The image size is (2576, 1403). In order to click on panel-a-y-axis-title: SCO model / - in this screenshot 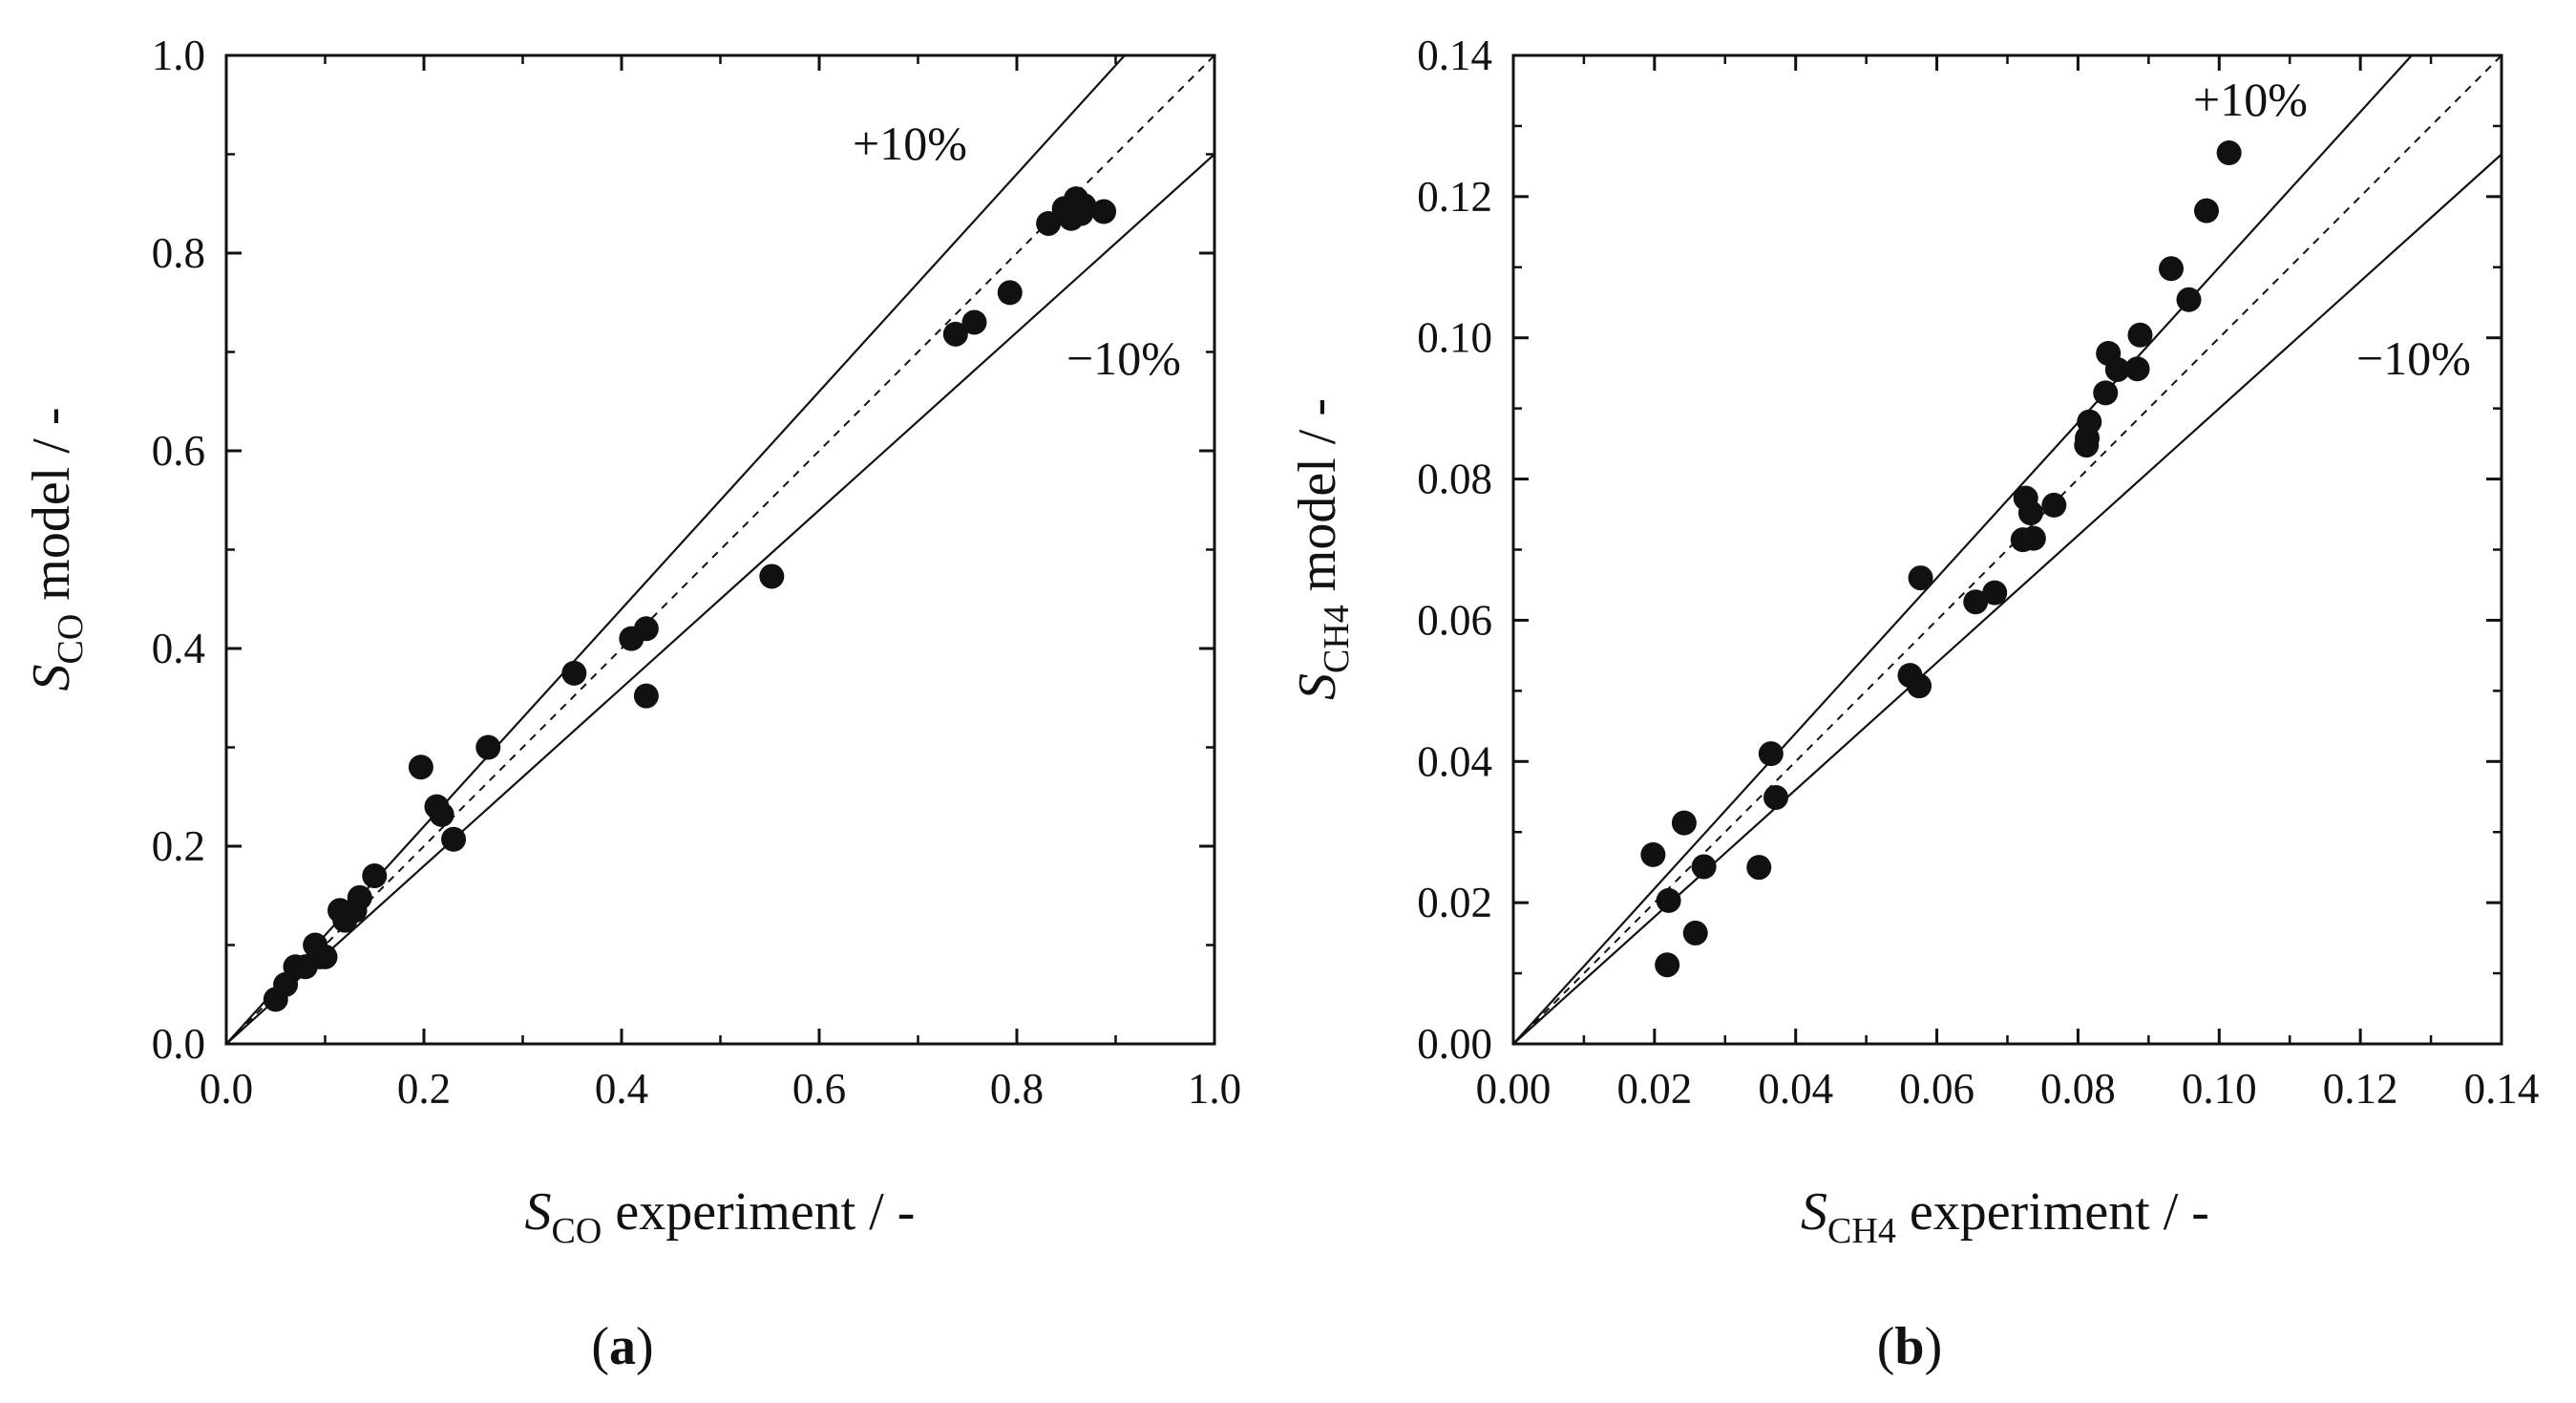, I will do `click(56, 549)`.